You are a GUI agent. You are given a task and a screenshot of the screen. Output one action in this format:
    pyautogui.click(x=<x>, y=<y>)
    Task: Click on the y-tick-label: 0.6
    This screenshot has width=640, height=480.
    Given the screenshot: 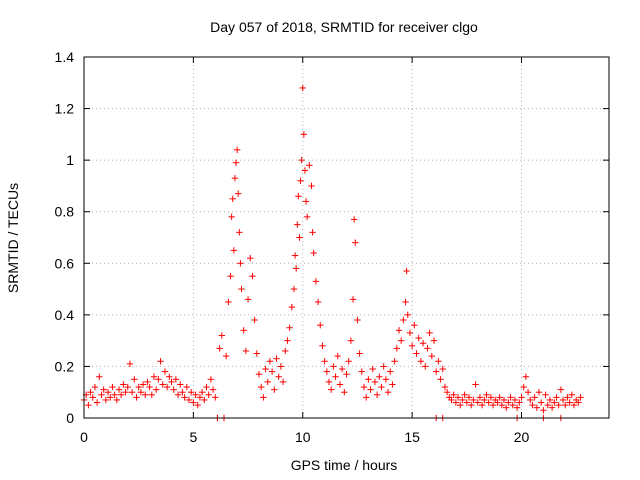 What is the action you would take?
    pyautogui.click(x=65, y=263)
    